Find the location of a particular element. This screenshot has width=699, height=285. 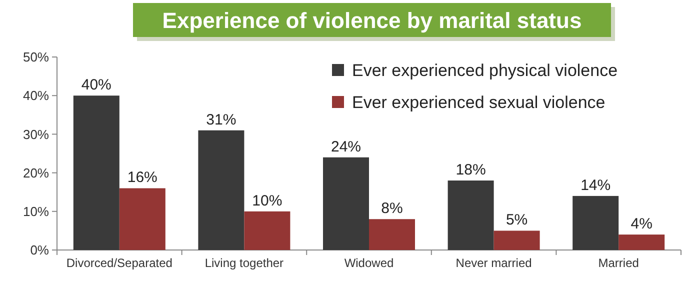

chart-title: Experience of violence by marital status is located at coordinates (372, 20).